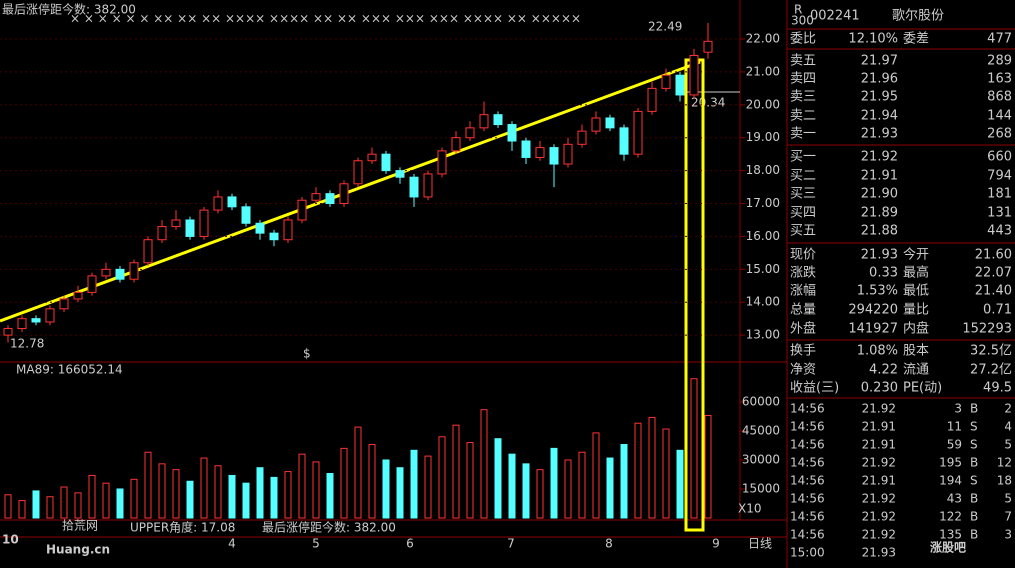 This screenshot has height=568, width=1015. Describe the element at coordinates (950, 535) in the screenshot. I see `trade-volume: 135` at that location.